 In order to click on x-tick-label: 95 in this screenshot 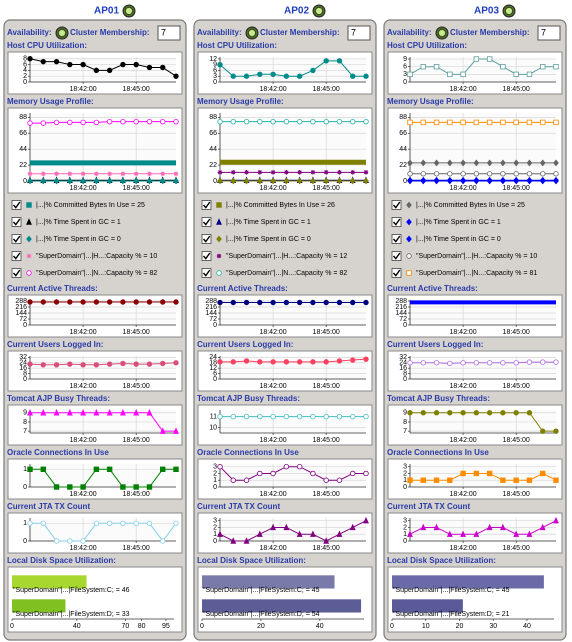, I will do `click(166, 626)`.